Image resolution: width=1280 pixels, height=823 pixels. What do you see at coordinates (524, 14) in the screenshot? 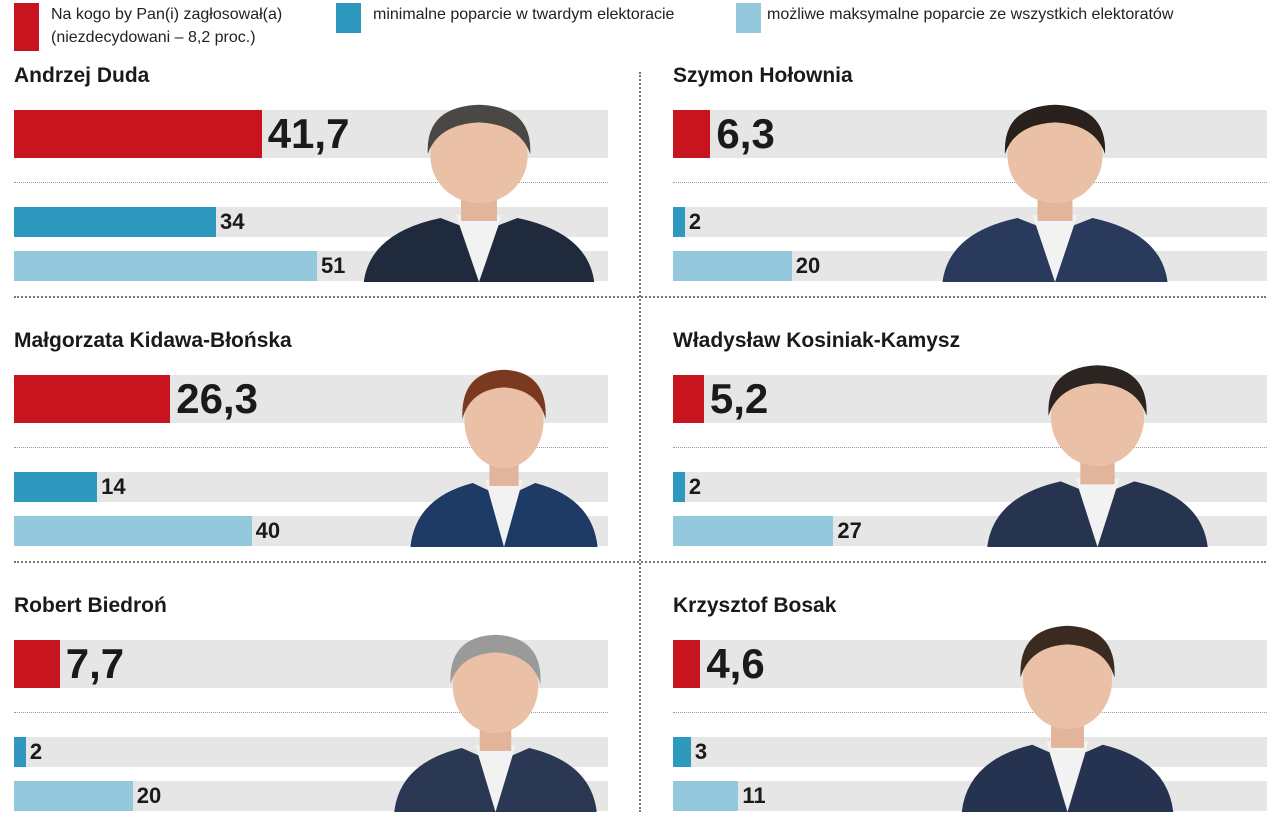
I see `legend-label-min: minimalne poparcie w twardym elektoracie` at bounding box center [524, 14].